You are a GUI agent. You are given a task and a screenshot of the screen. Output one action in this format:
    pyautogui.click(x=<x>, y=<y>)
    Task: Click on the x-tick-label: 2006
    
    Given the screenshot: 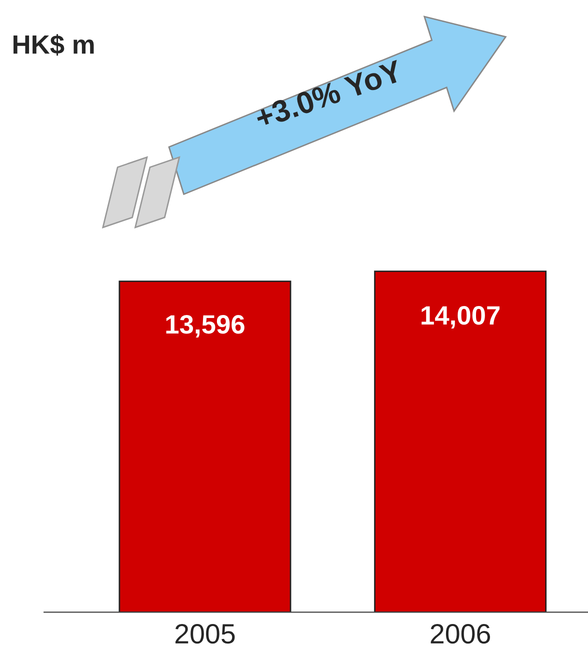 What is the action you would take?
    pyautogui.click(x=460, y=634)
    